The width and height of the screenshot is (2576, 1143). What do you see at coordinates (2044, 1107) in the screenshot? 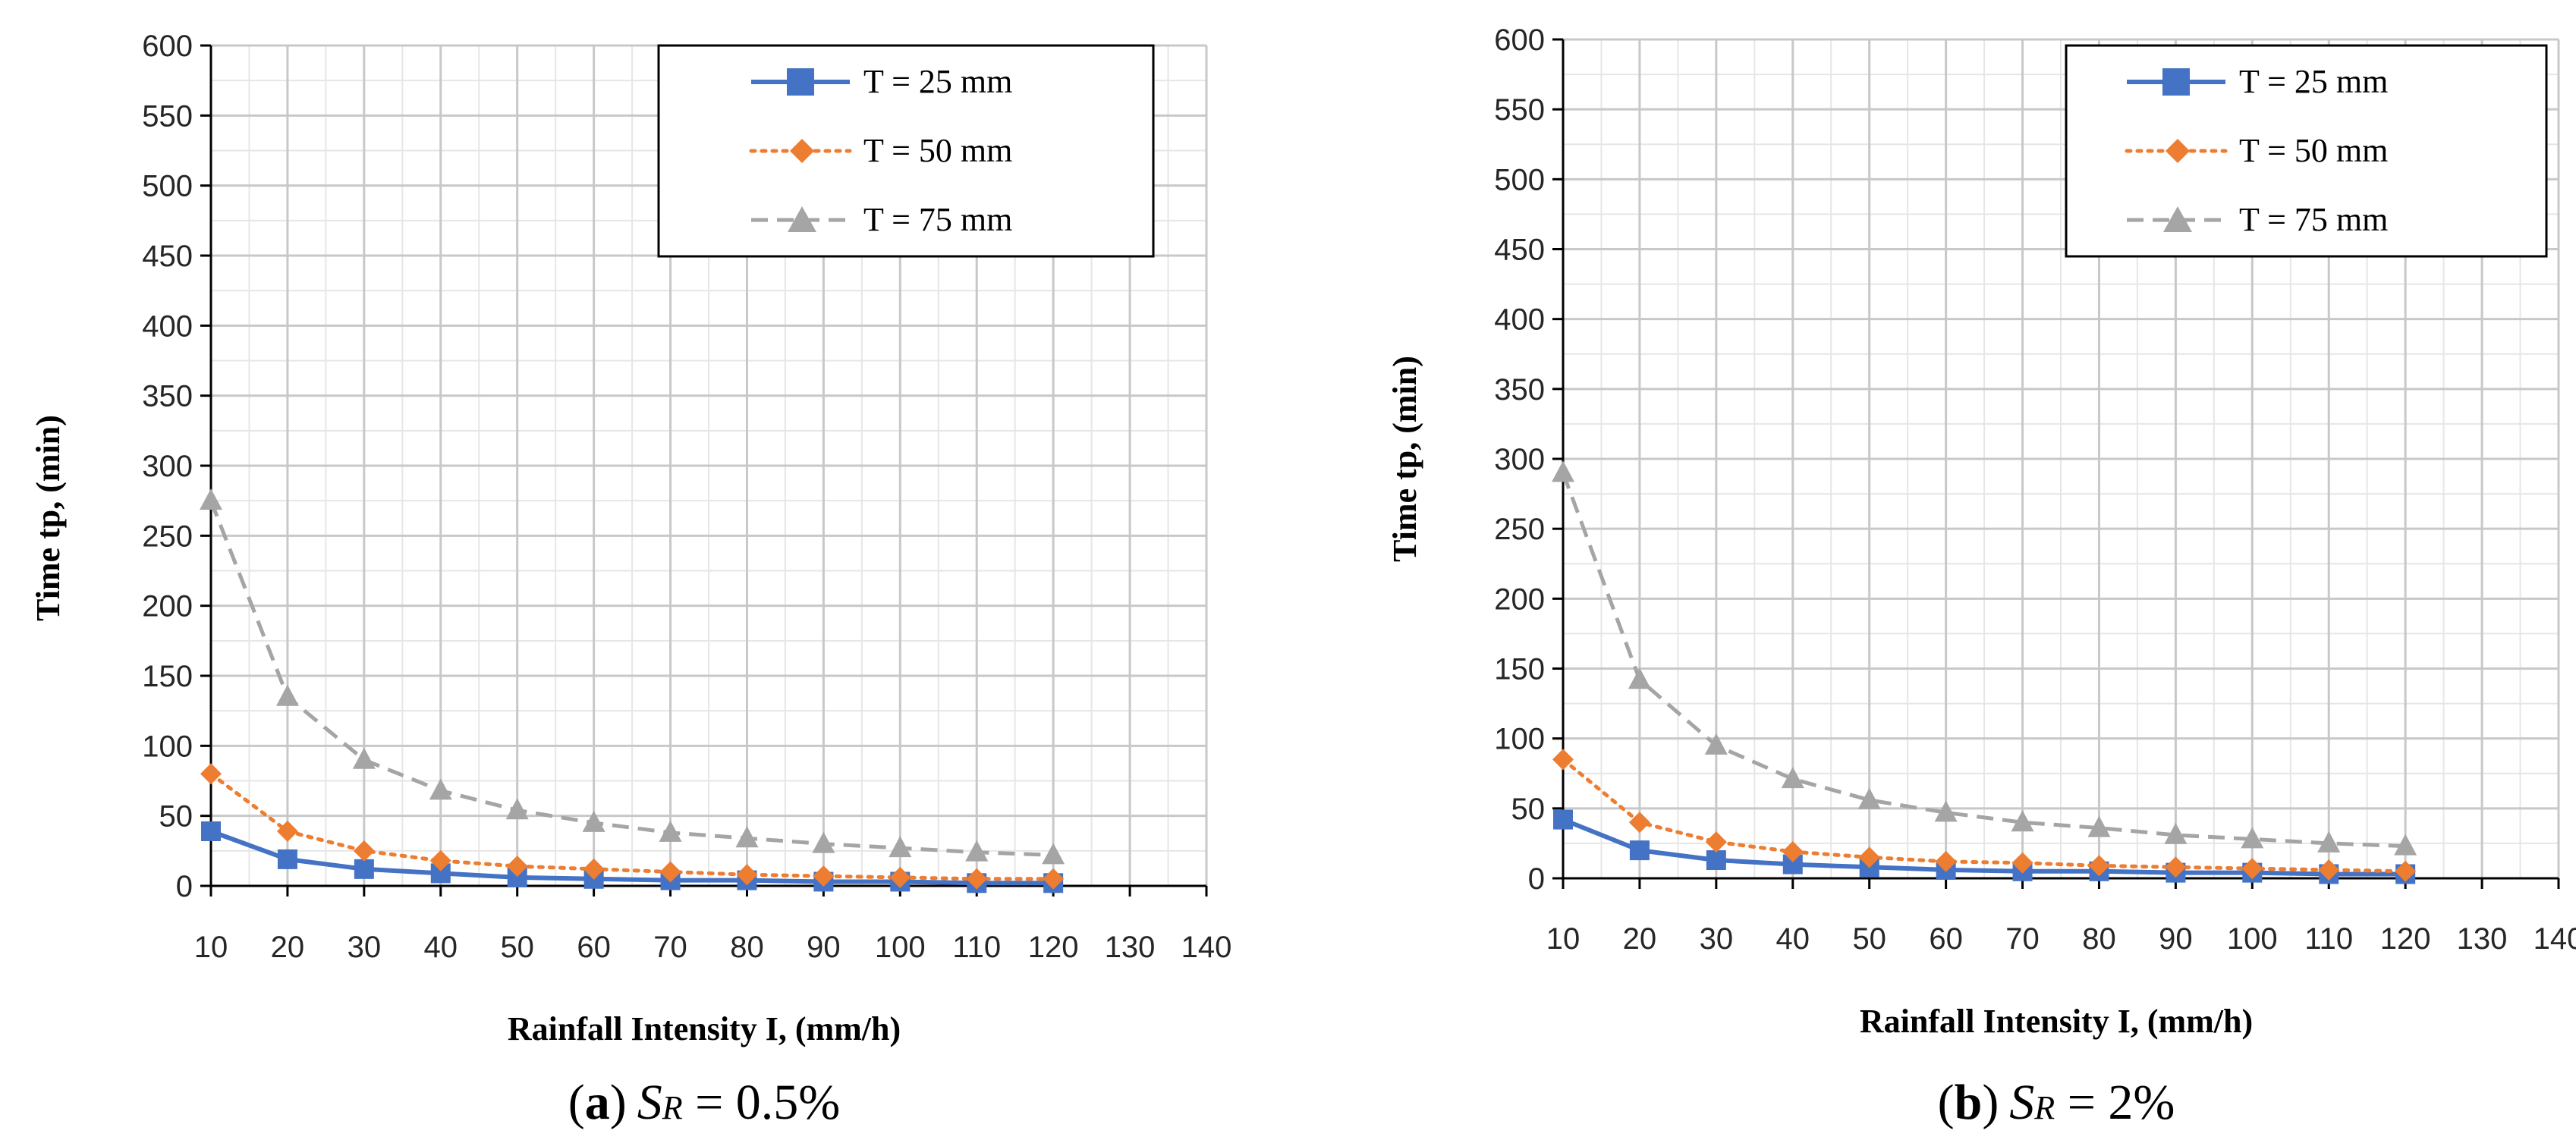
I see `caption-subscript: R` at bounding box center [2044, 1107].